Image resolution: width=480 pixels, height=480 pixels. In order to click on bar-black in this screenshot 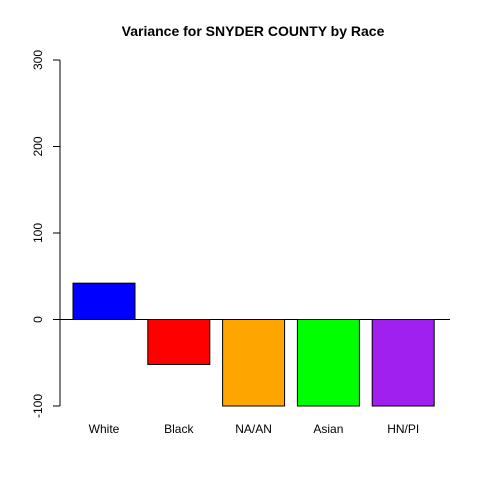, I will do `click(179, 342)`.